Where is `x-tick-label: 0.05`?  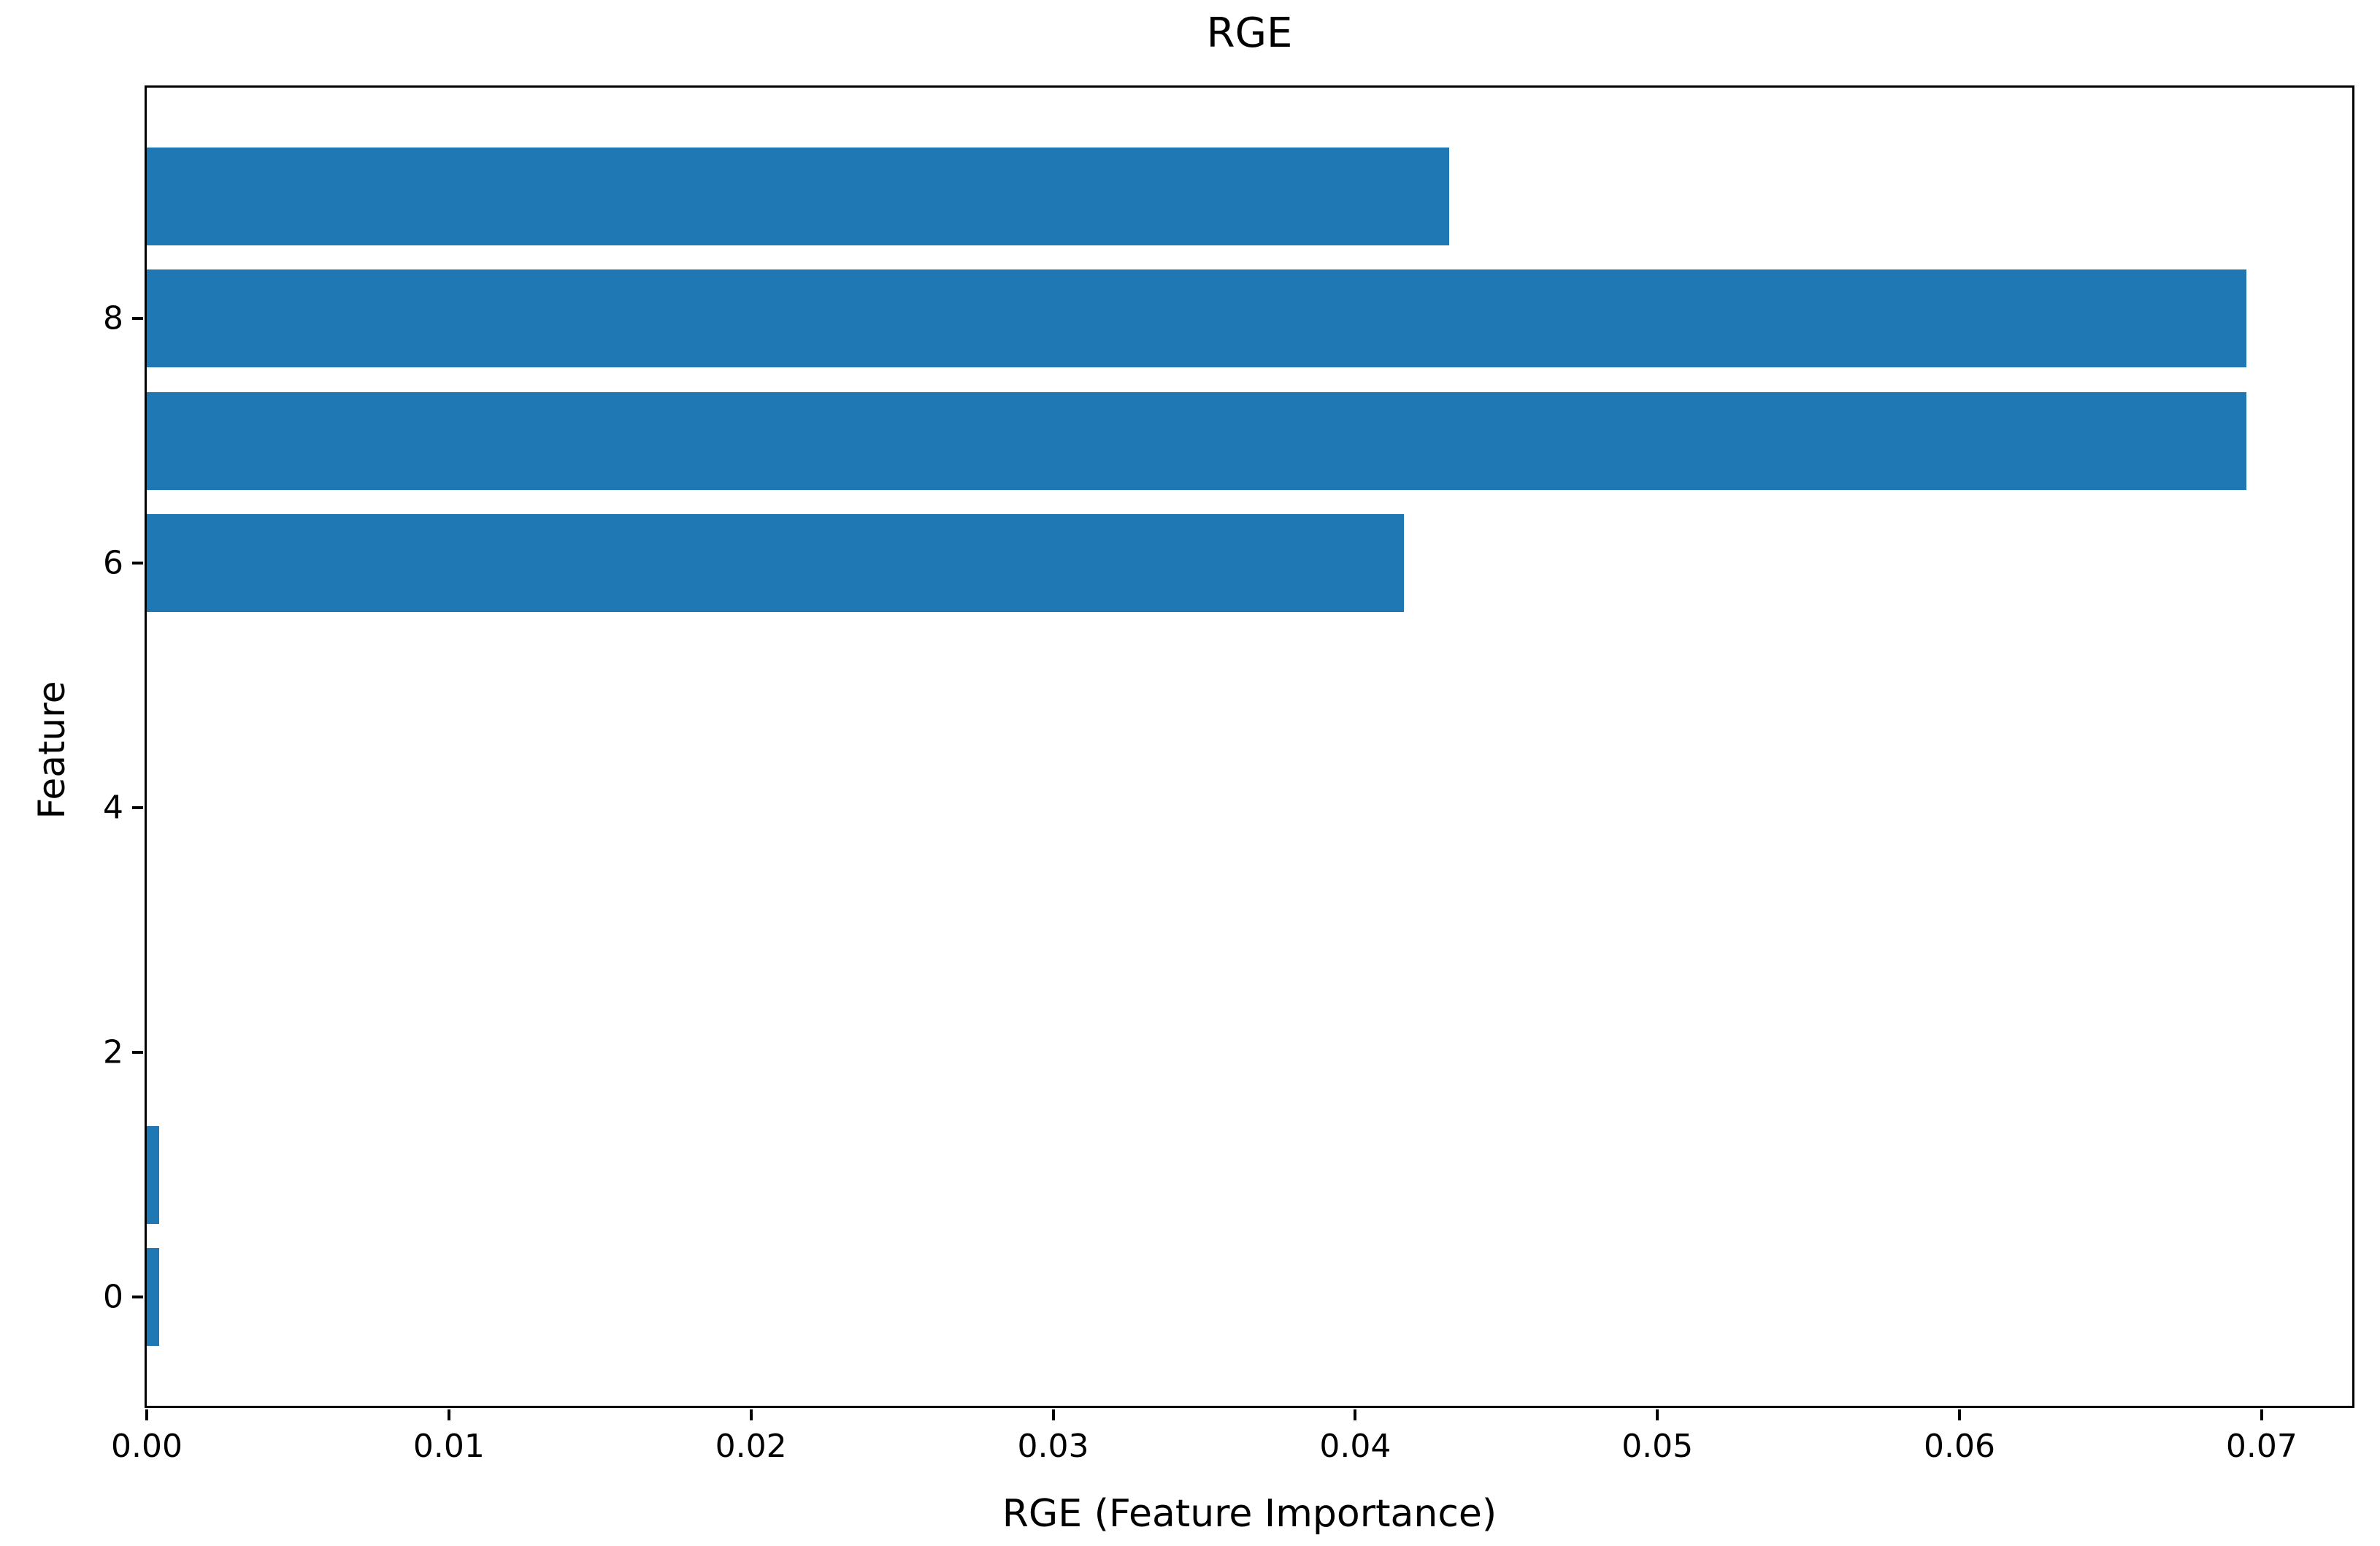 x-tick-label: 0.05 is located at coordinates (1657, 1446).